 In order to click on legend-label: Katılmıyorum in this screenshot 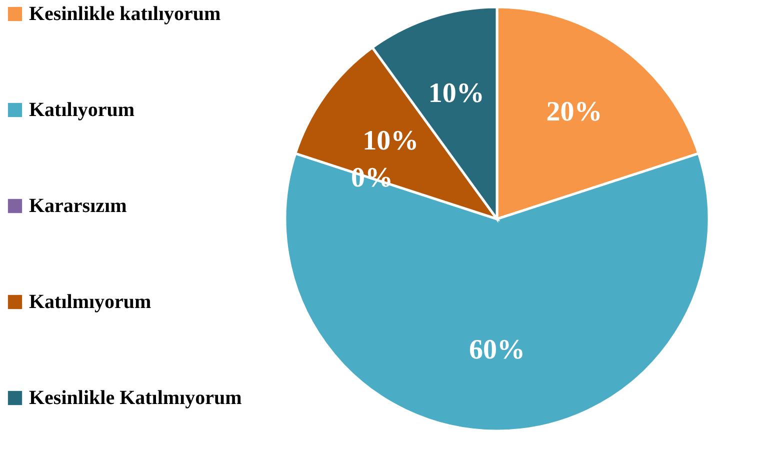, I will do `click(90, 302)`.